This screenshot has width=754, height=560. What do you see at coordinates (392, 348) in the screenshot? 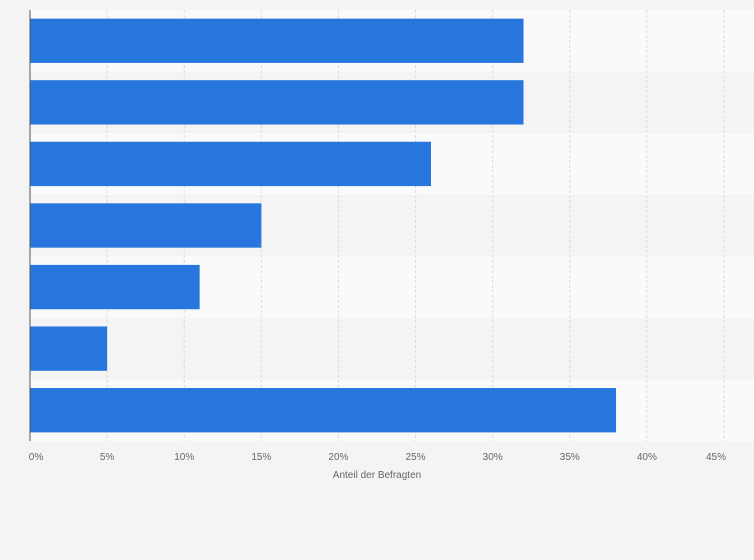
I see `row-band` at bounding box center [392, 348].